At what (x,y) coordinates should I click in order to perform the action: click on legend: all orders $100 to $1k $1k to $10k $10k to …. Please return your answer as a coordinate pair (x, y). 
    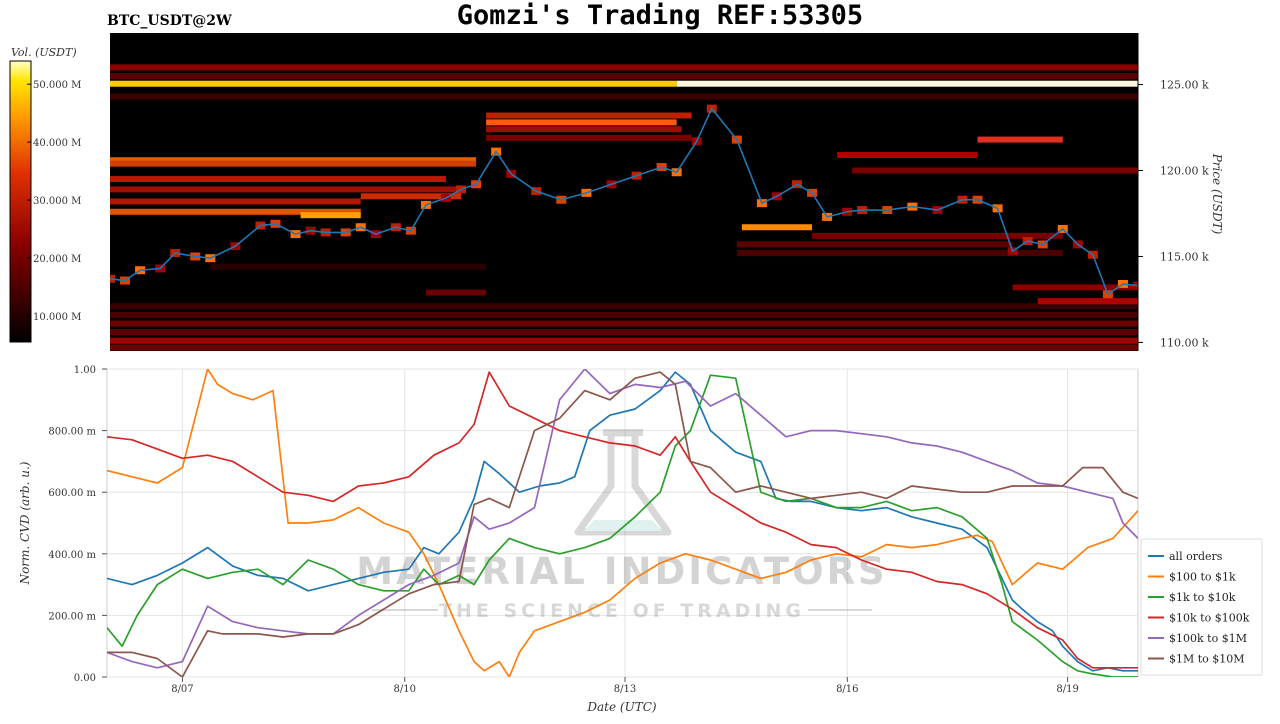
    Looking at the image, I should click on (1201, 607).